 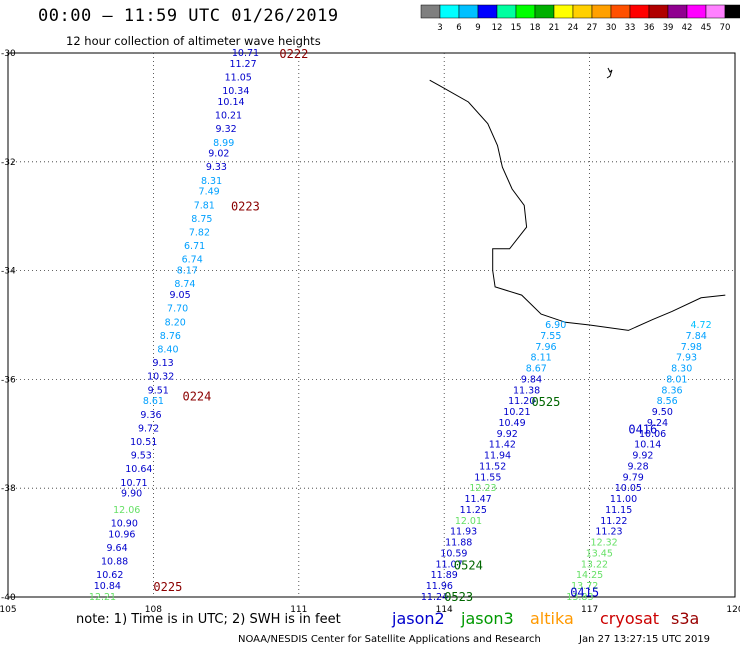 I want to click on legend-tick-label: 70, so click(x=725, y=28).